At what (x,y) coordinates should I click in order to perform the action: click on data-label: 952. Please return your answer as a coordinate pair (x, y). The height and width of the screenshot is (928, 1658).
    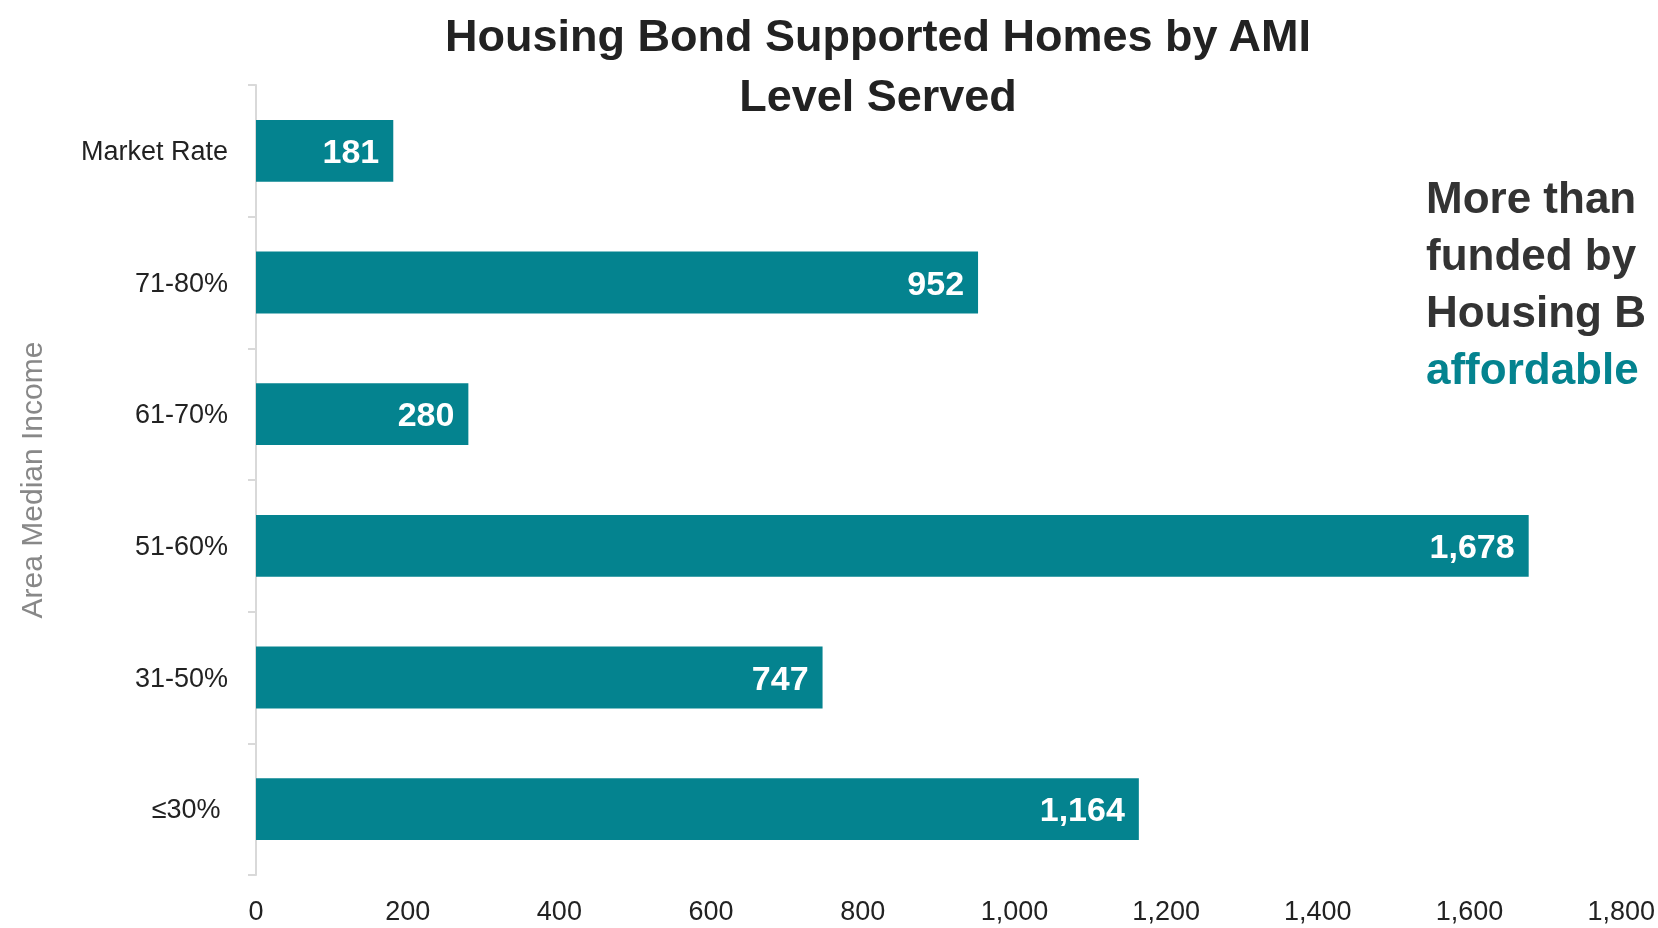
    Looking at the image, I should click on (936, 282).